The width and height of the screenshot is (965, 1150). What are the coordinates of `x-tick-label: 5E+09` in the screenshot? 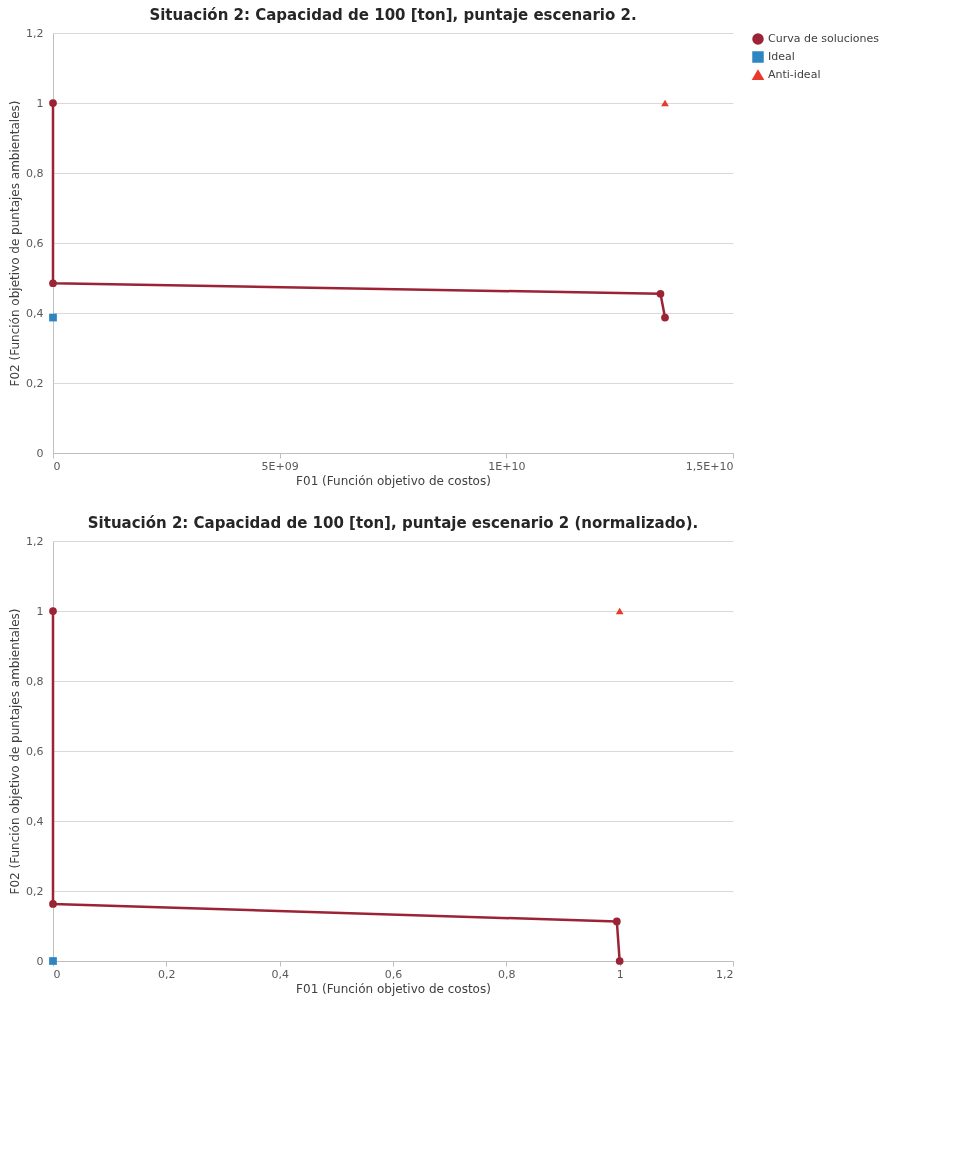 It's located at (280, 466).